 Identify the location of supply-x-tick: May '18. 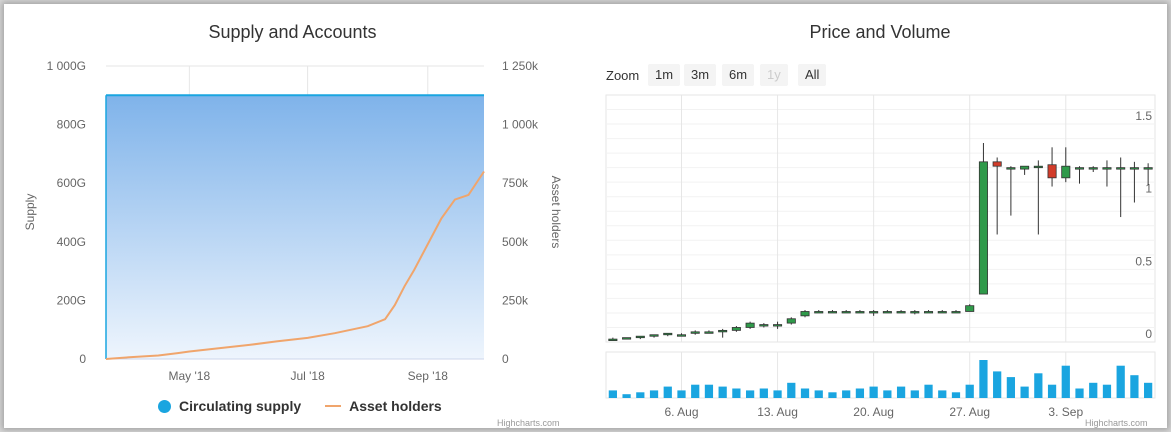
(190, 376).